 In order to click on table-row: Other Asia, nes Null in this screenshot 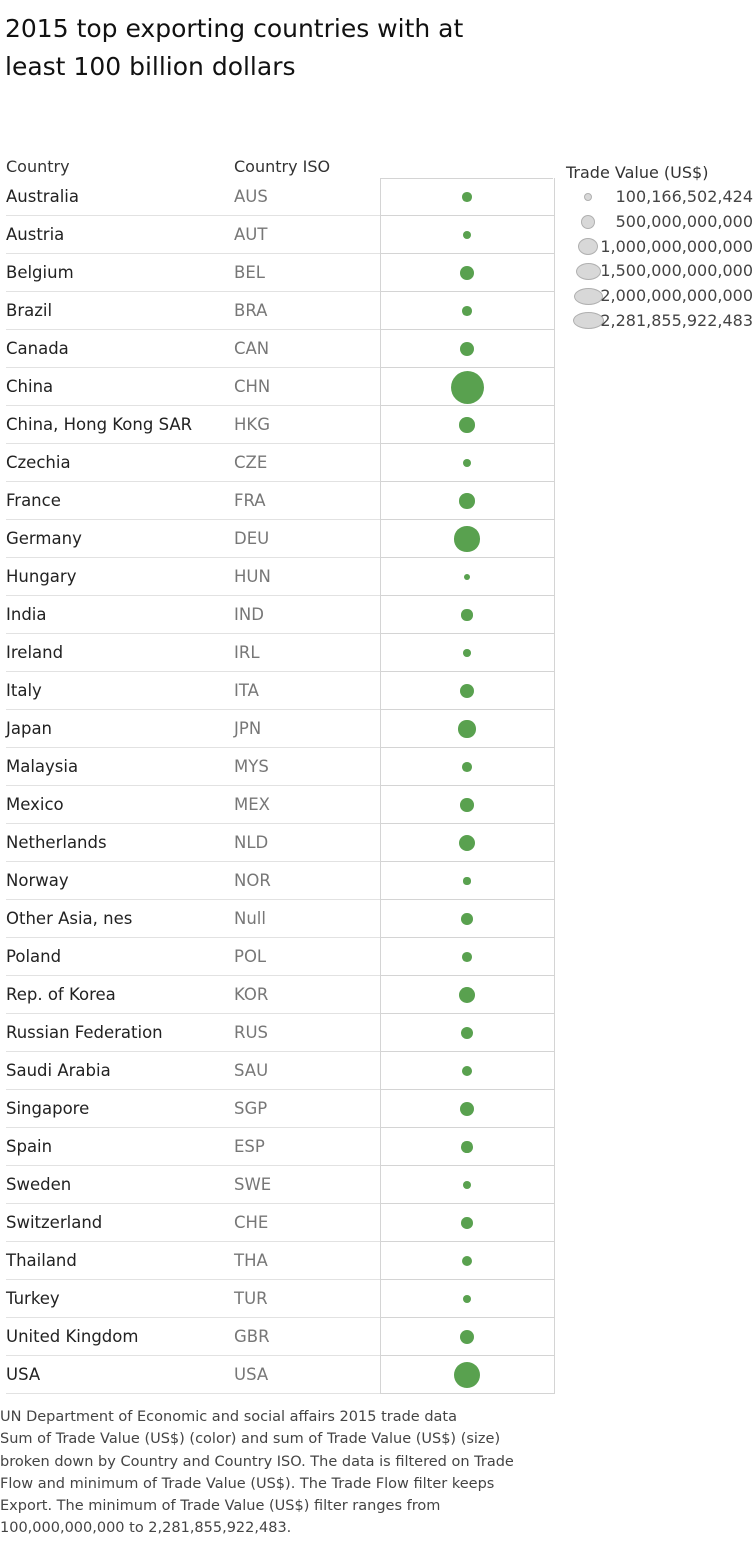, I will do `click(277, 919)`.